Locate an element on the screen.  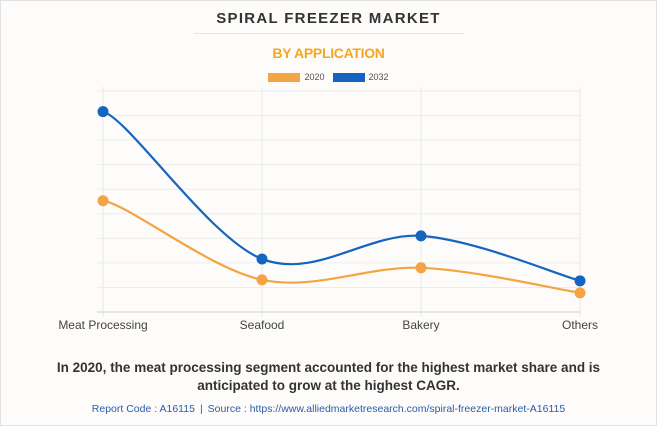
x-tick-label: Bakery is located at coordinates (420, 325).